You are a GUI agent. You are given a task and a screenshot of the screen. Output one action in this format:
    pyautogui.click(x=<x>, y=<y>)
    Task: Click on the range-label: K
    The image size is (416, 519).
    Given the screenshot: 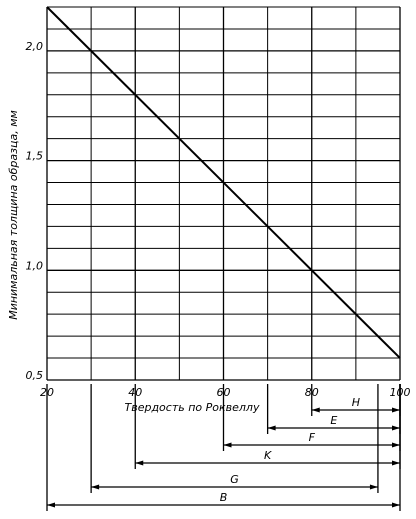 What is the action you would take?
    pyautogui.click(x=268, y=455)
    